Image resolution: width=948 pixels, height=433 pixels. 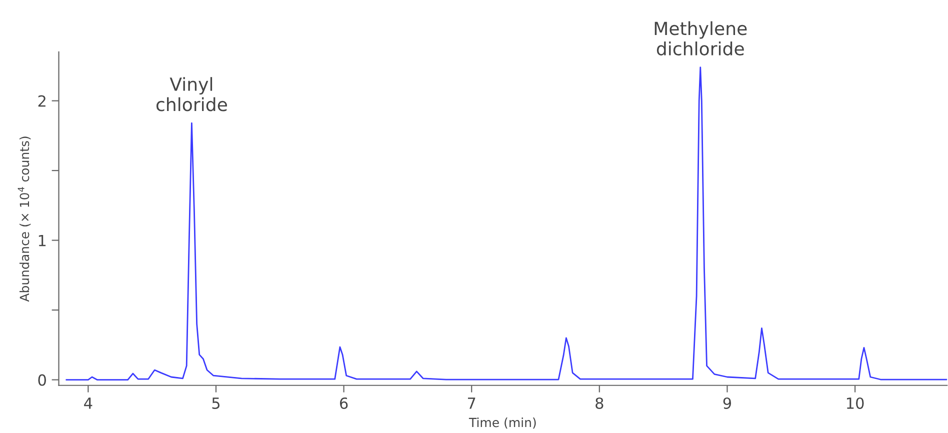 What do you see at coordinates (42, 380) in the screenshot?
I see `y-tick-label: 0` at bounding box center [42, 380].